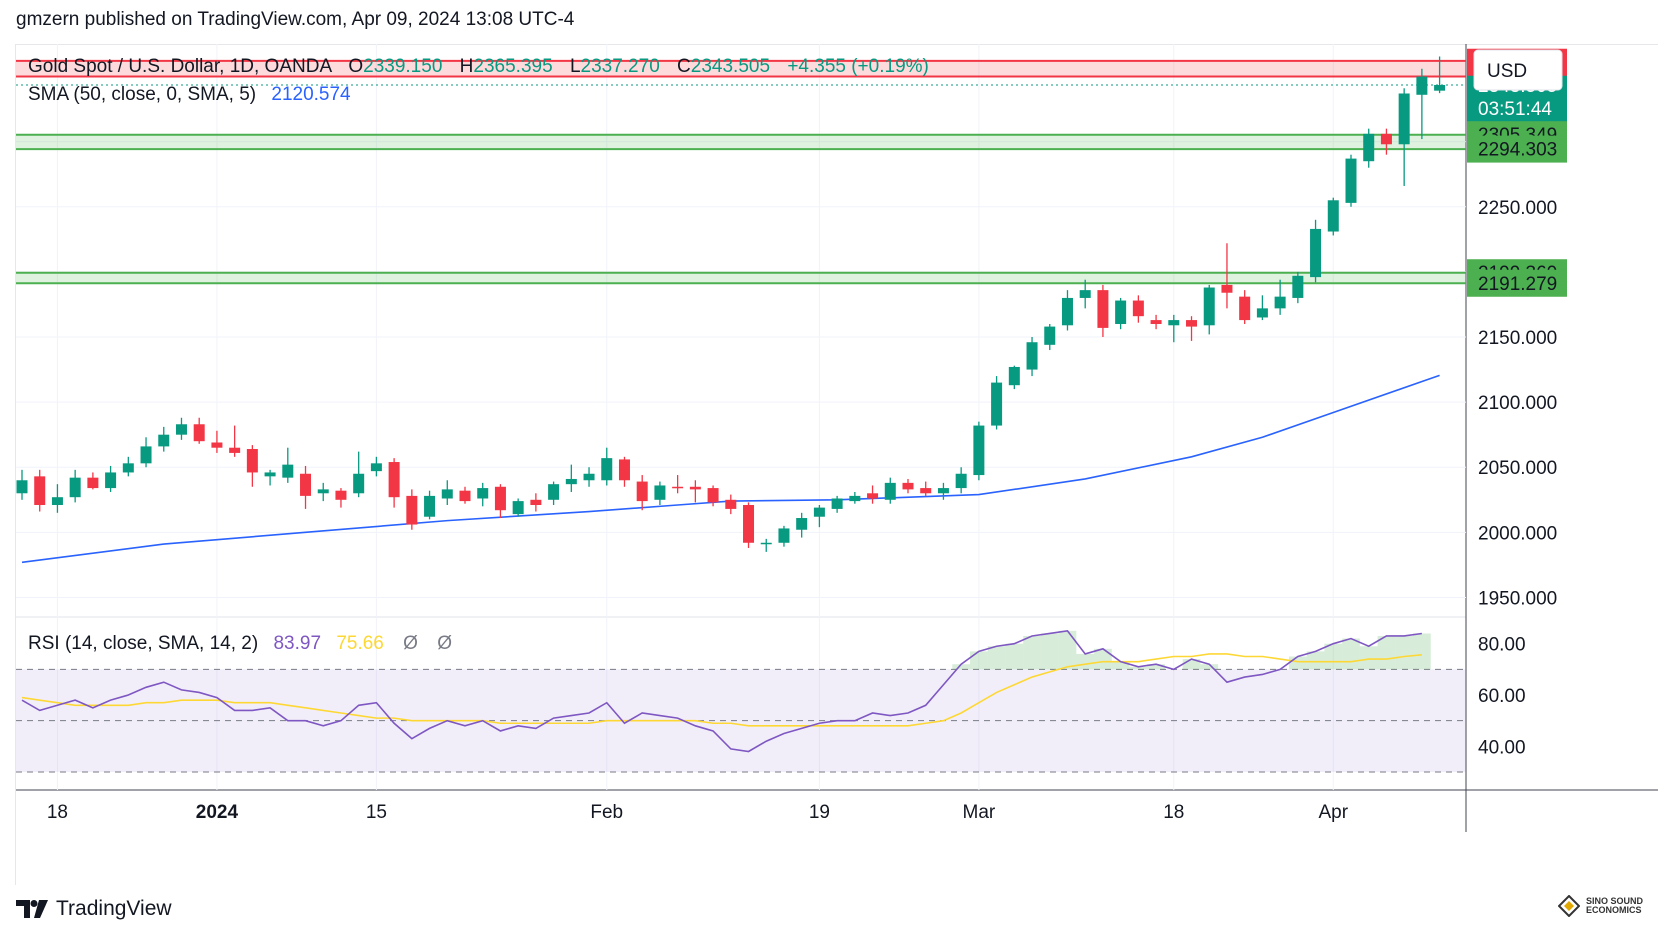 The height and width of the screenshot is (928, 1658). I want to click on tradingview-logo: TradingView, so click(94, 909).